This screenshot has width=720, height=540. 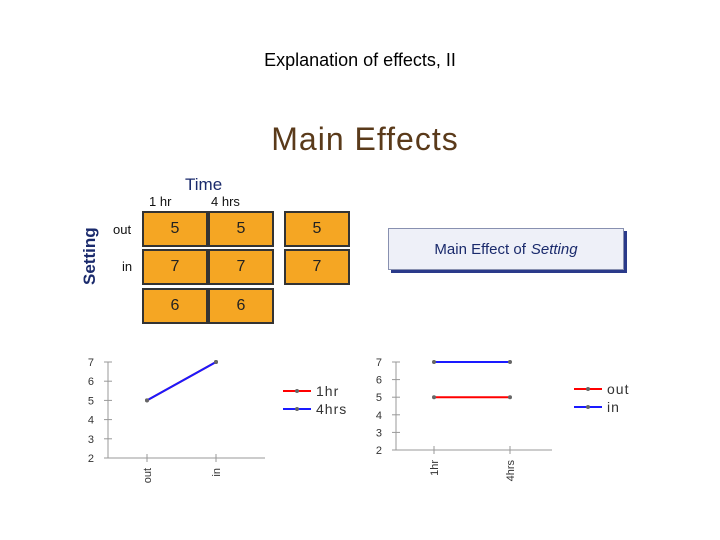 What do you see at coordinates (241, 267) in the screenshot?
I see `cell-in-4hrs: 7` at bounding box center [241, 267].